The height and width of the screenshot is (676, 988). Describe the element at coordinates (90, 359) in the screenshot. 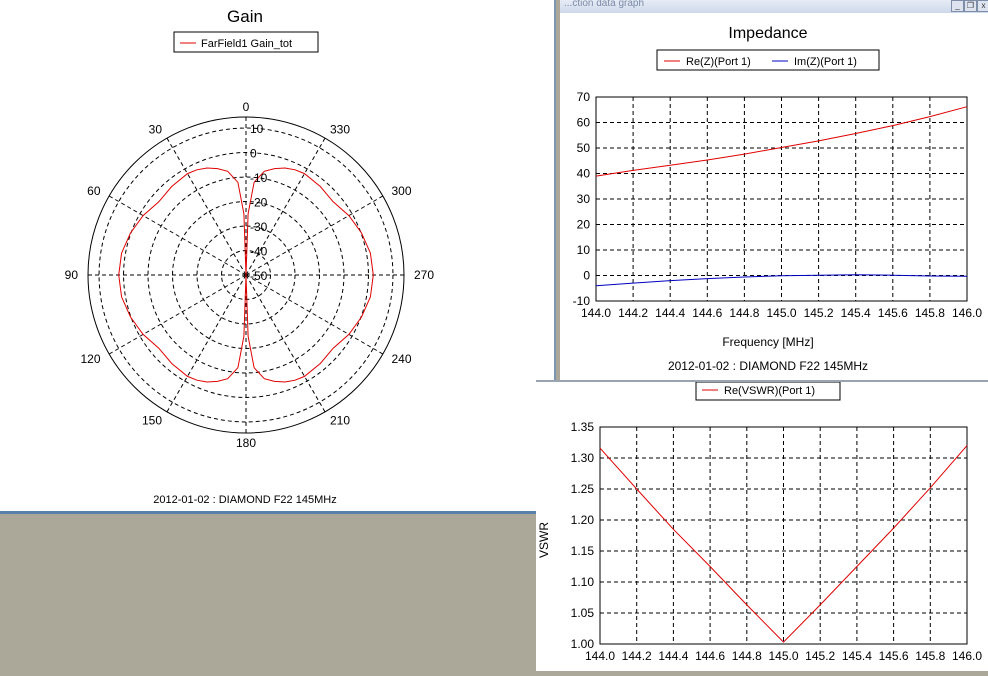

I see `angle-tick-label: 120` at that location.